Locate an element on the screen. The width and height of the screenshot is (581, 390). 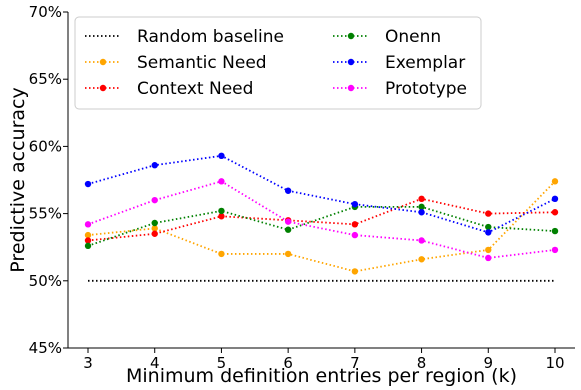
legend-item-onenn: Onenn is located at coordinates (387, 37).